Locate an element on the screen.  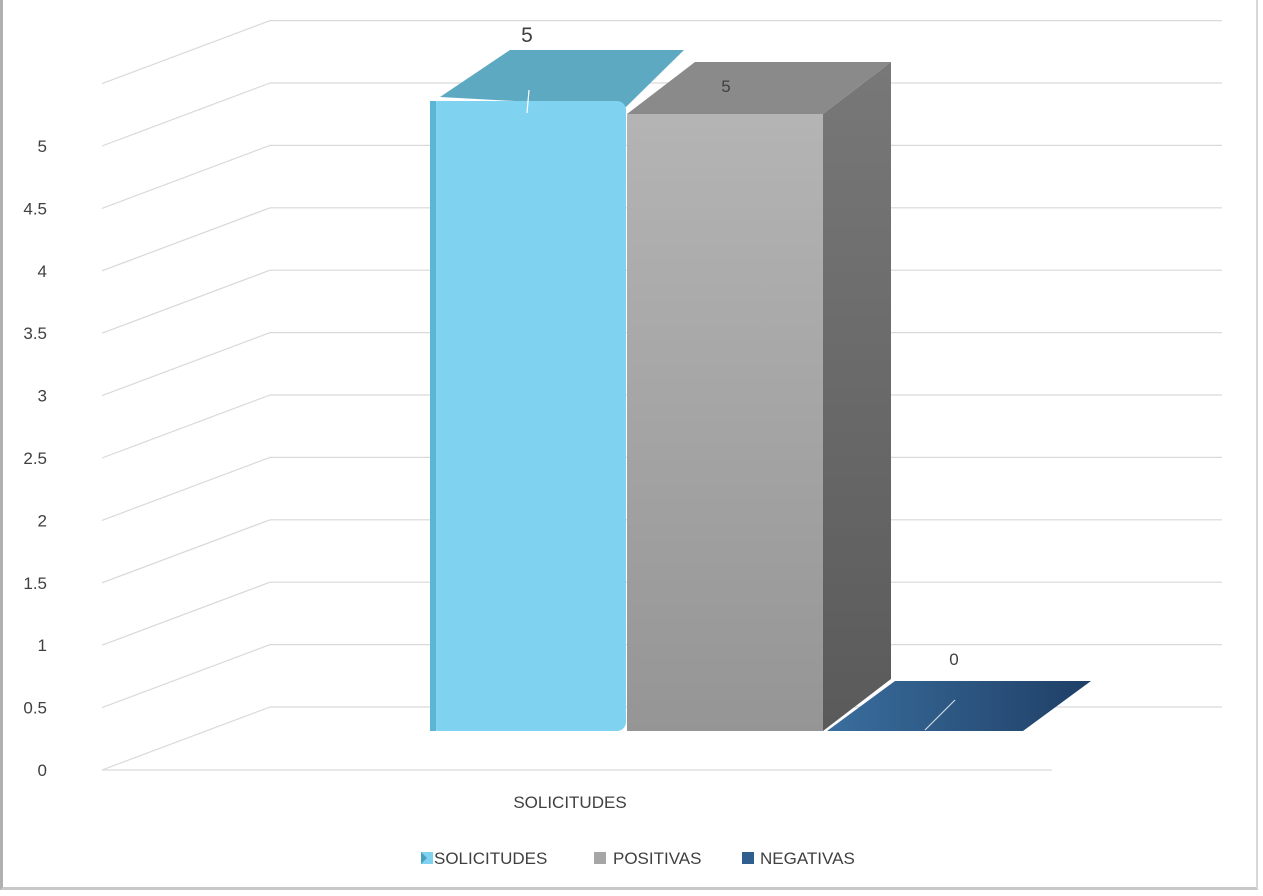
y-tick-label: 0 is located at coordinates (42, 770).